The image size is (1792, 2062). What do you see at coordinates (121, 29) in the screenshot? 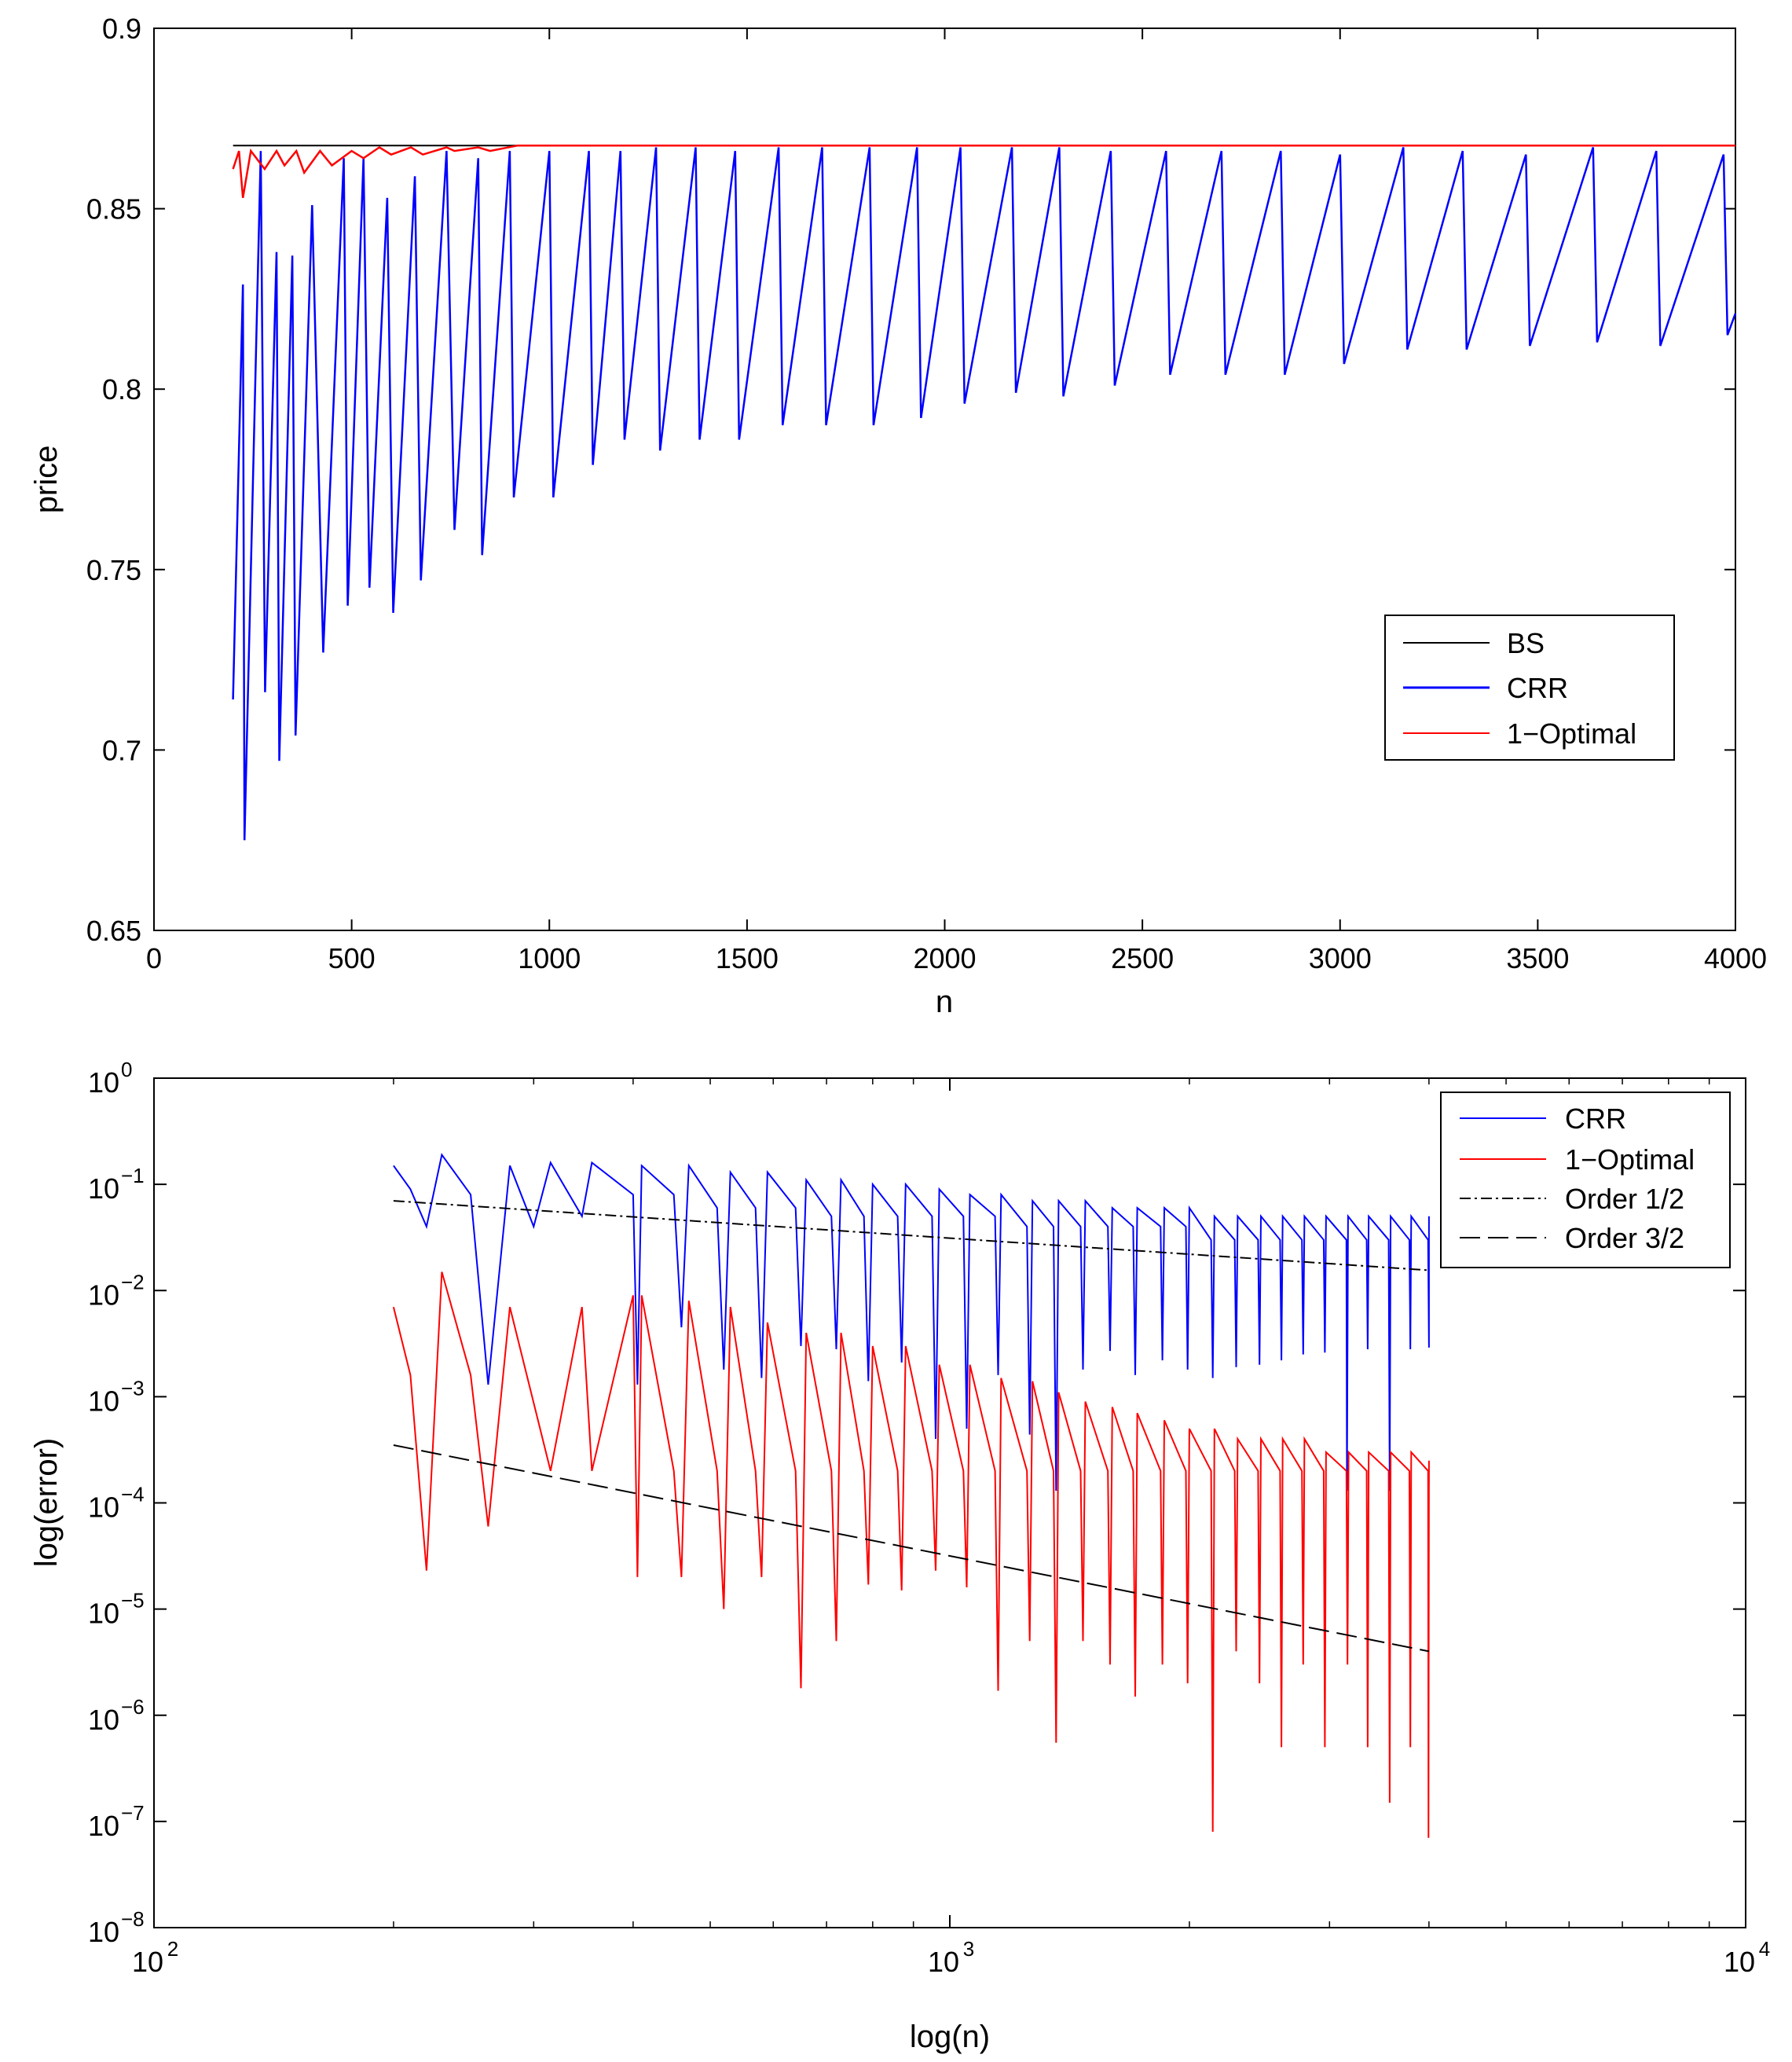
I see `price-y-tick-label: 0.9` at bounding box center [121, 29].